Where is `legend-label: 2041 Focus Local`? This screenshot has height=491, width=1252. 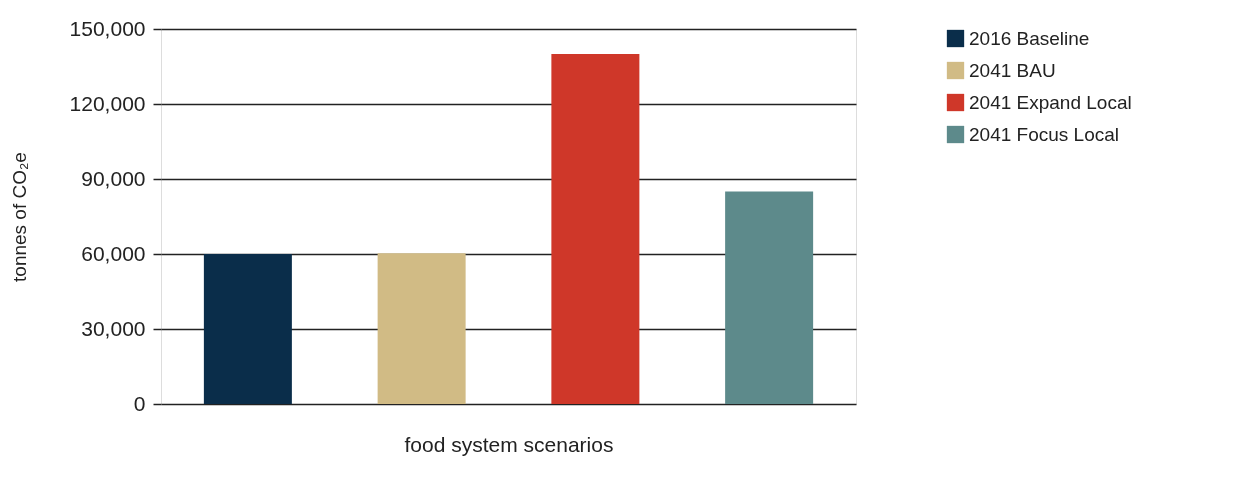 legend-label: 2041 Focus Local is located at coordinates (1044, 134).